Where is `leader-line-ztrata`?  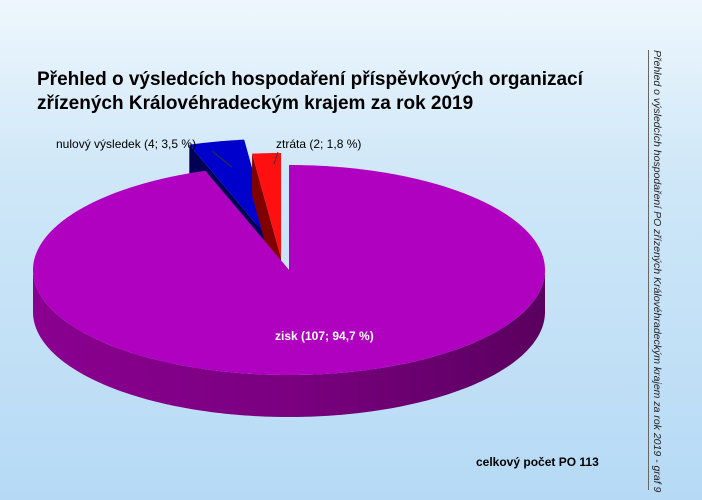 leader-line-ztrata is located at coordinates (276, 158).